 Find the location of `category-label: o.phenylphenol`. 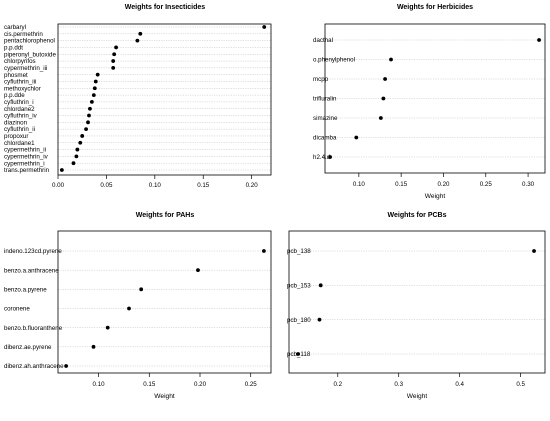

category-label: o.phenylphenol is located at coordinates (334, 60).